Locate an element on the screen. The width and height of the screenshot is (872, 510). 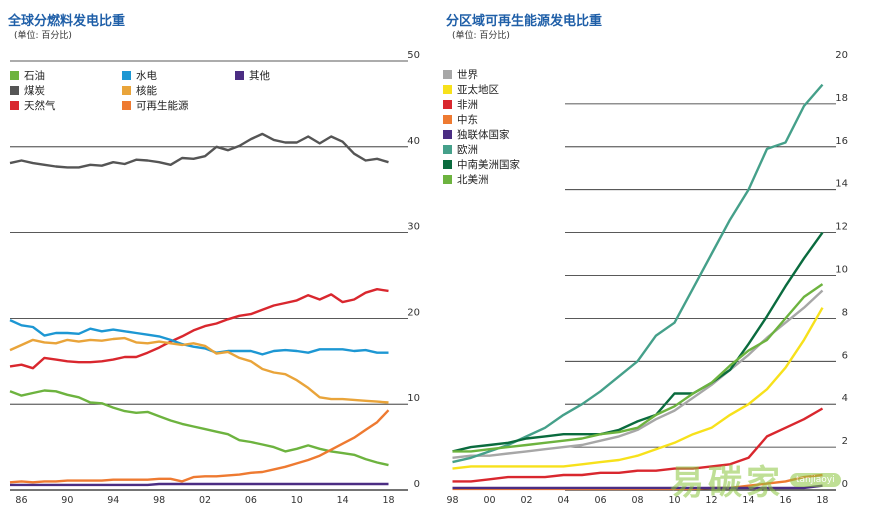
y-tick-label: 18 is located at coordinates (841, 98).